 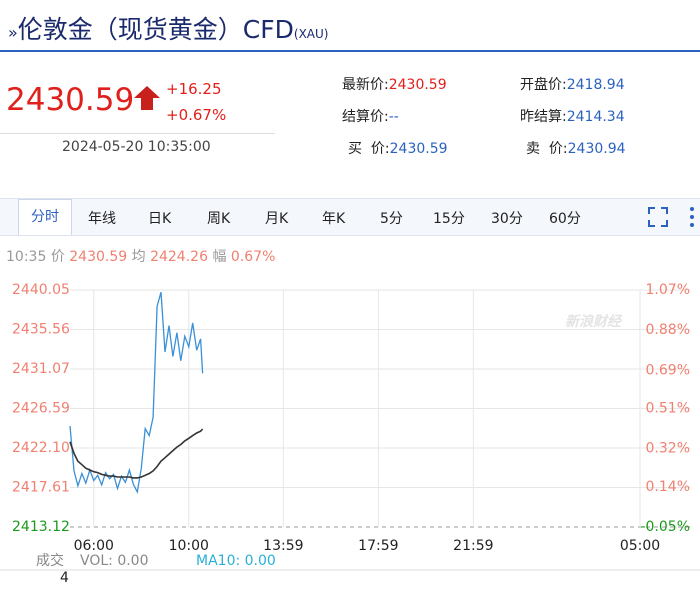 I want to click on tab: 月K, so click(x=277, y=219).